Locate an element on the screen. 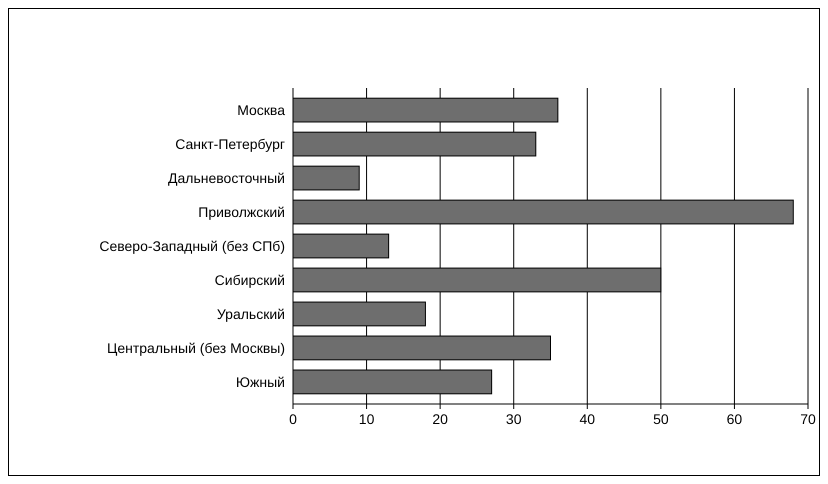  y-tick-label: Северо-Западный (без СПб) is located at coordinates (192, 246).